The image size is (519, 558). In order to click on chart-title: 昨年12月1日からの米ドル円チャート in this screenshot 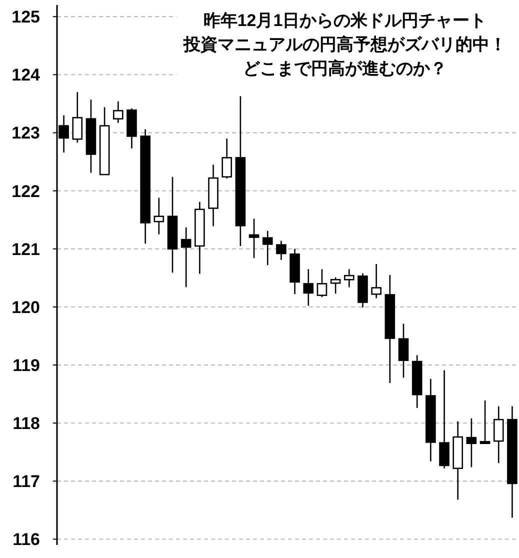, I will do `click(345, 20)`.